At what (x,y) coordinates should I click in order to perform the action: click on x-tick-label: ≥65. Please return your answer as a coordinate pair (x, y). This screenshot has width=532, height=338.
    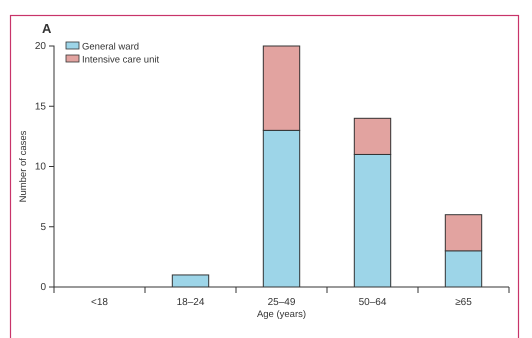
    Looking at the image, I should click on (463, 302).